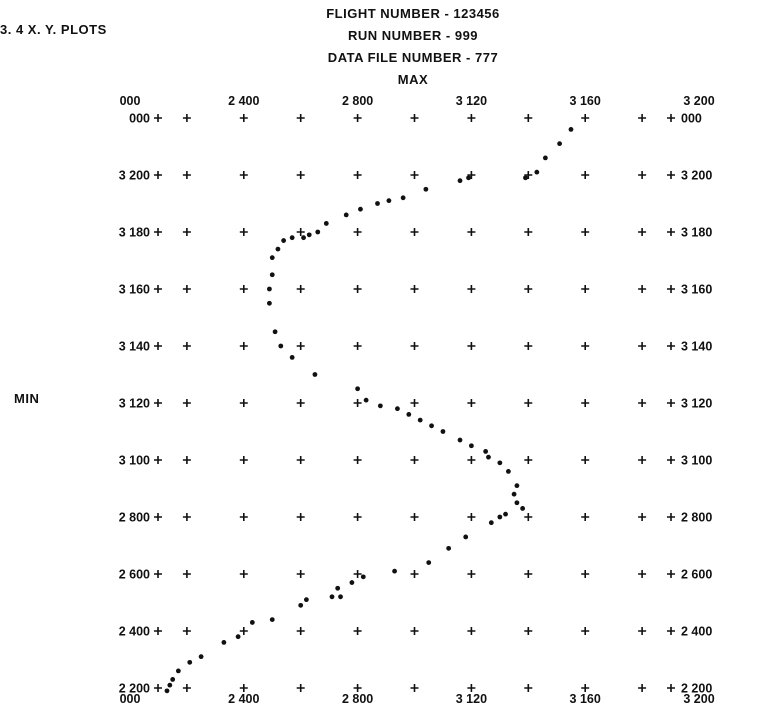 Image resolution: width=765 pixels, height=710 pixels. Describe the element at coordinates (130, 101) in the screenshot. I see `x-tick-label-top: 000` at that location.